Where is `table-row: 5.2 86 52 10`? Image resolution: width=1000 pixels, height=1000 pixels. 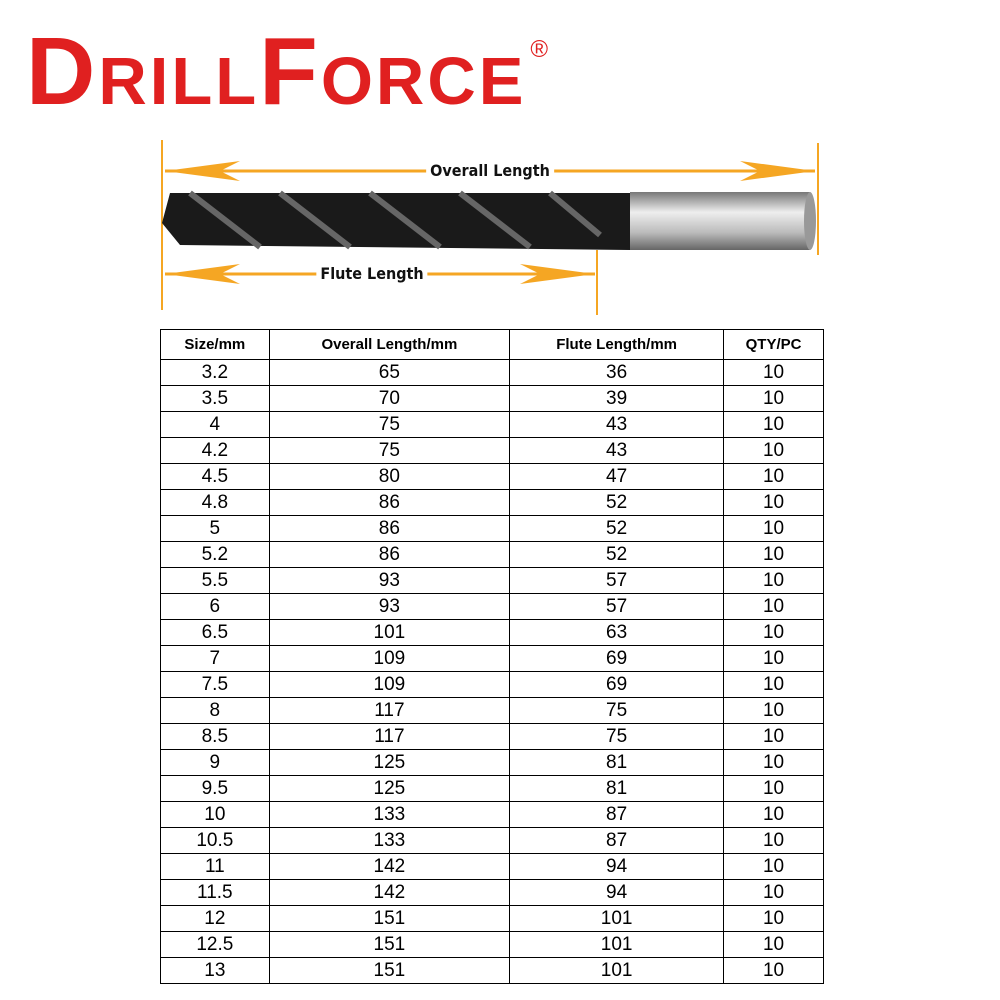 table-row: 5.2 86 52 10 is located at coordinates (492, 554).